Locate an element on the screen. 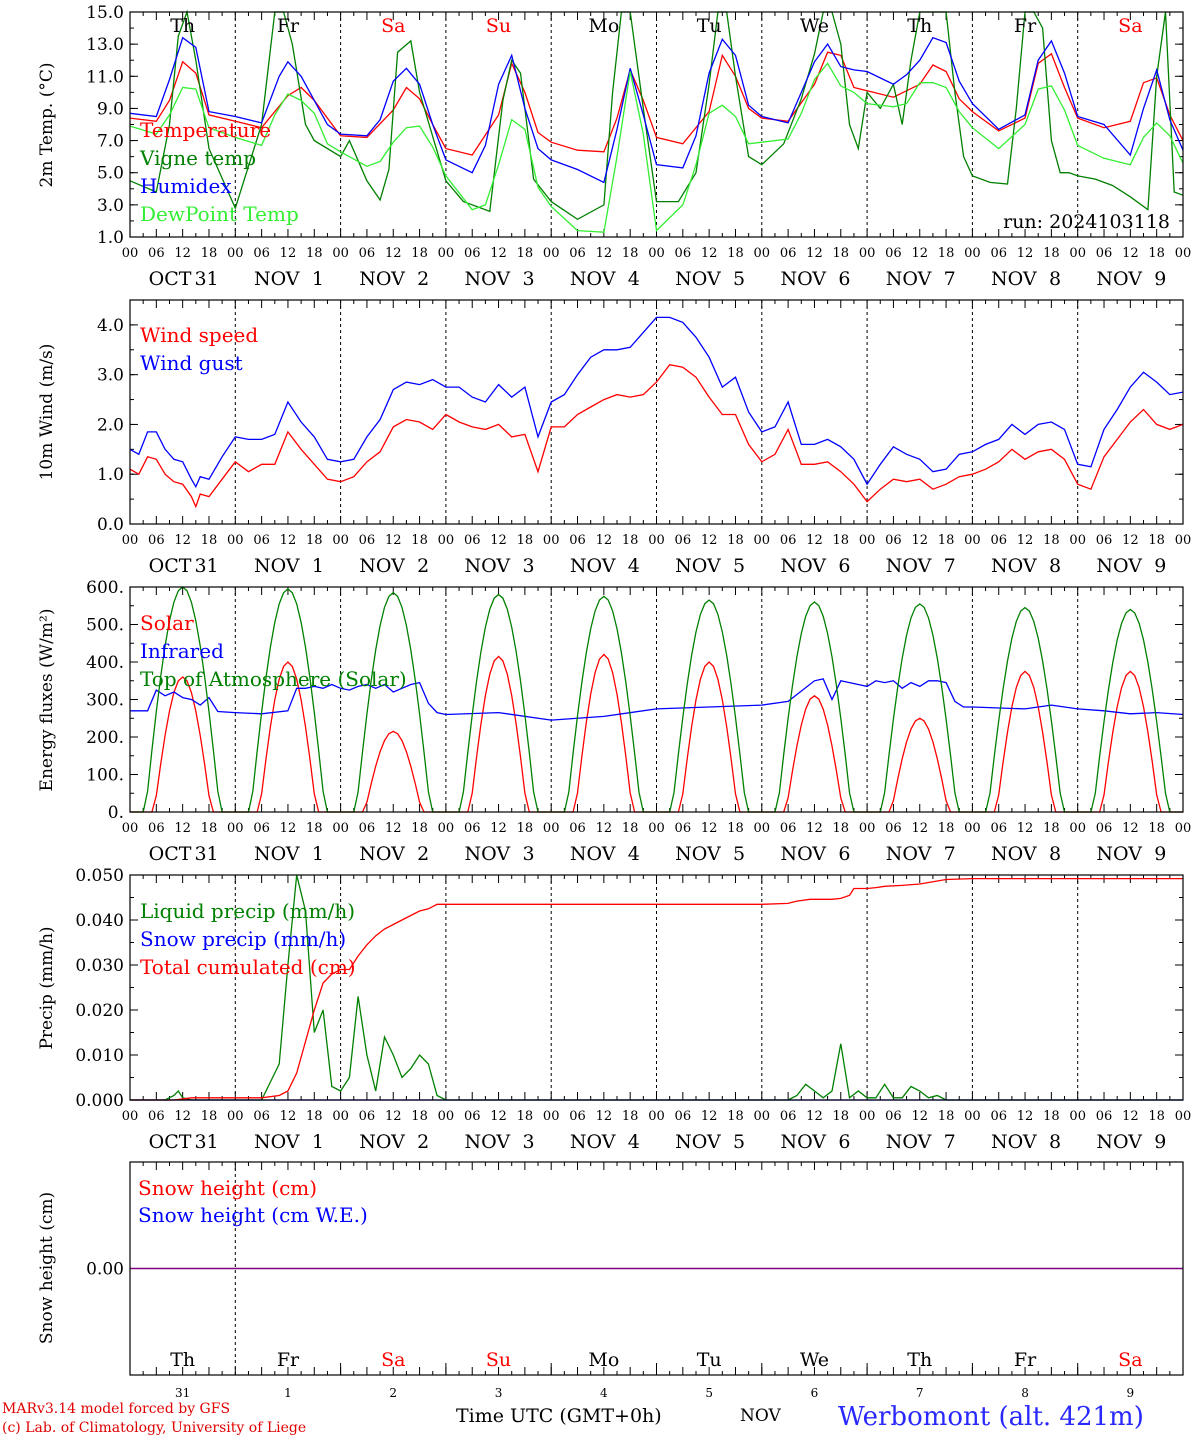 This screenshot has height=1440, width=1194. y-tick-label: 1.0 is located at coordinates (110, 475).